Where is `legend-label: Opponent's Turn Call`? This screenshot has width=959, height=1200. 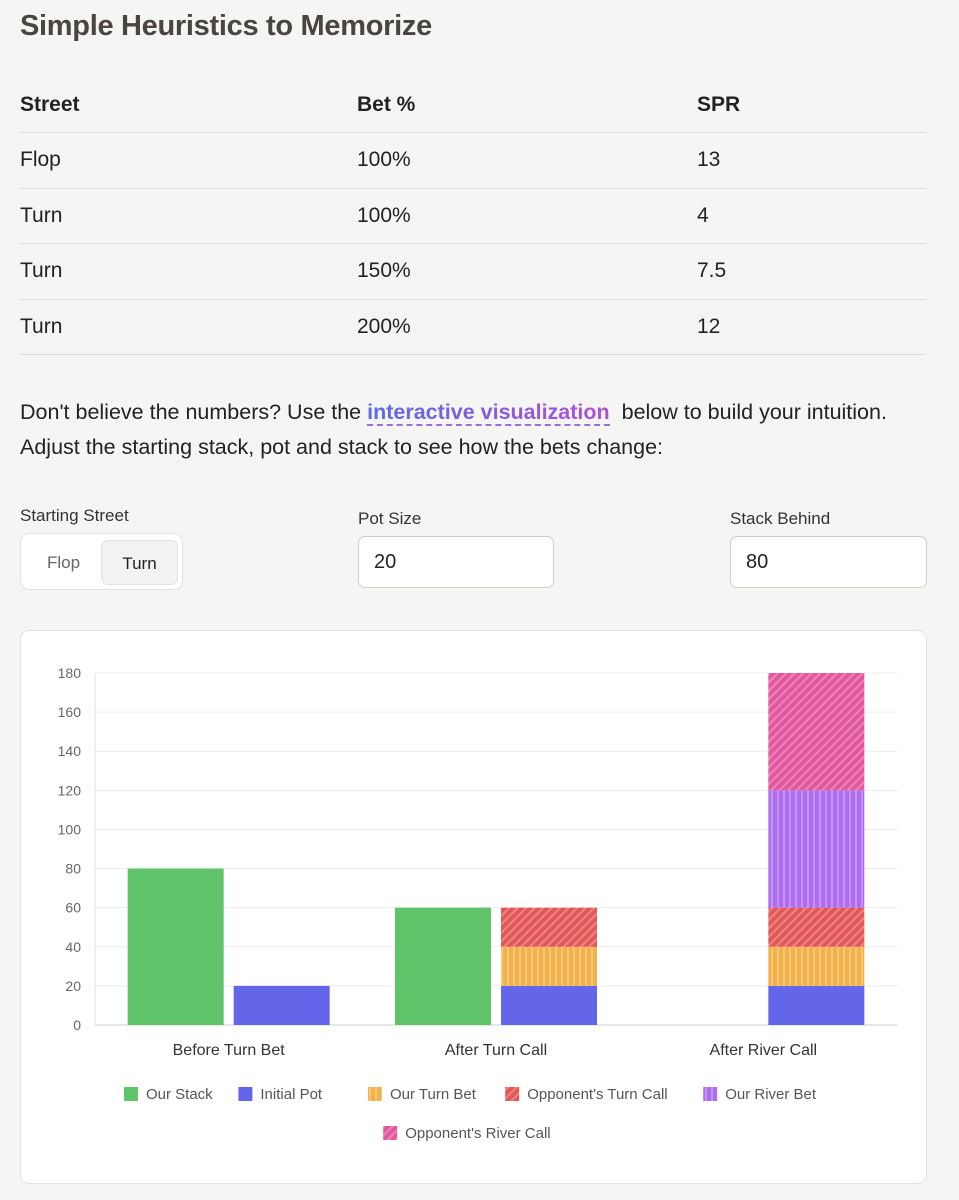
legend-label: Opponent's Turn Call is located at coordinates (597, 1094).